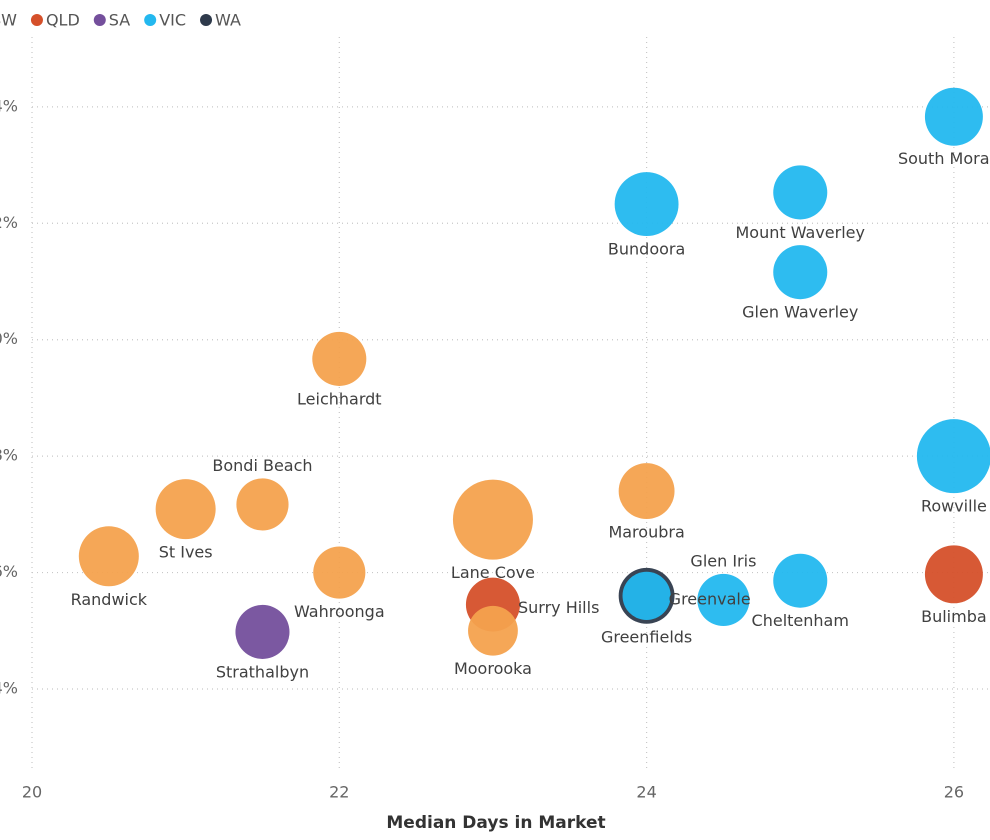 This screenshot has height=840, width=990. Describe the element at coordinates (646, 531) in the screenshot. I see `data-label: Maroubra` at that location.